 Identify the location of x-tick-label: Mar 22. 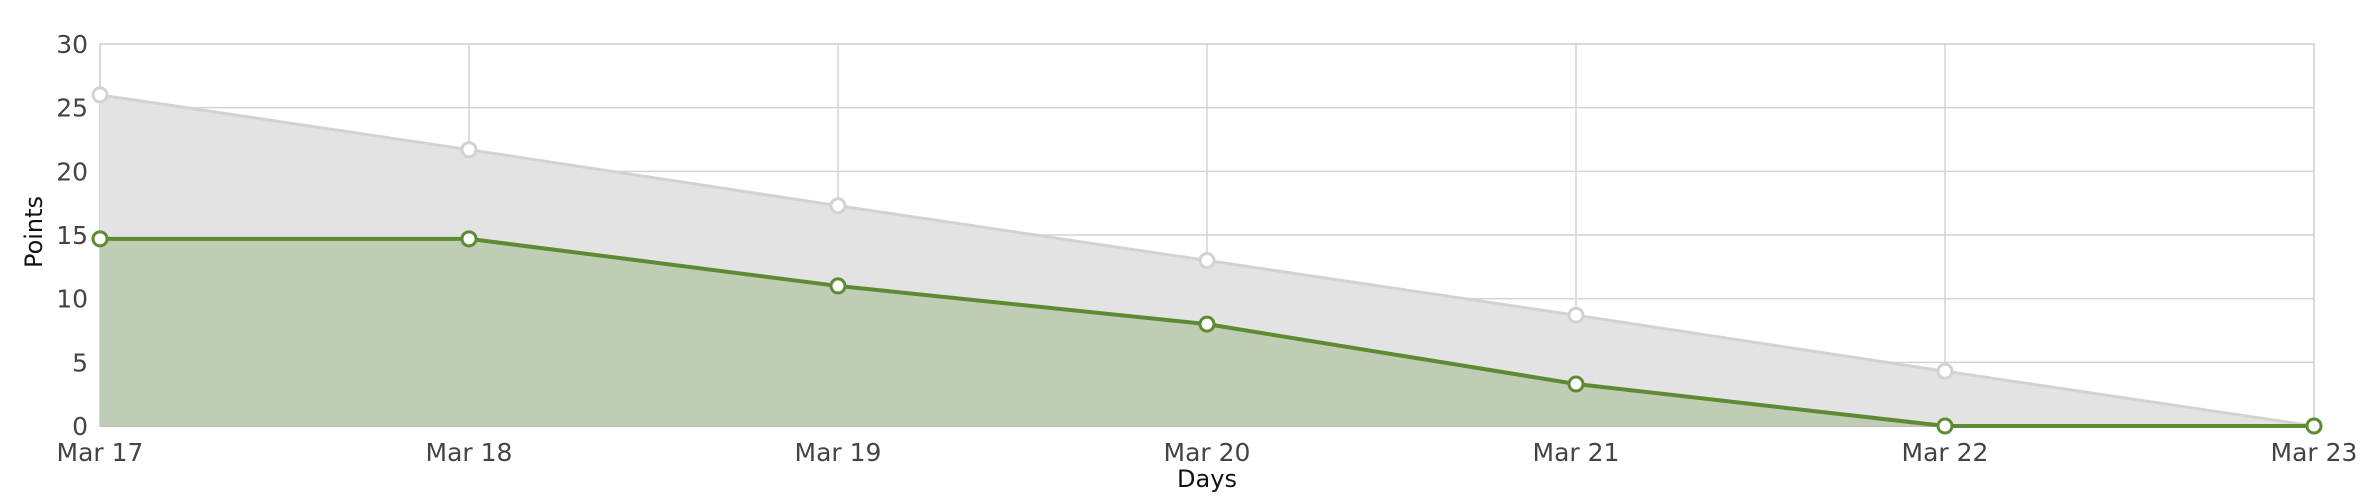
(1945, 452).